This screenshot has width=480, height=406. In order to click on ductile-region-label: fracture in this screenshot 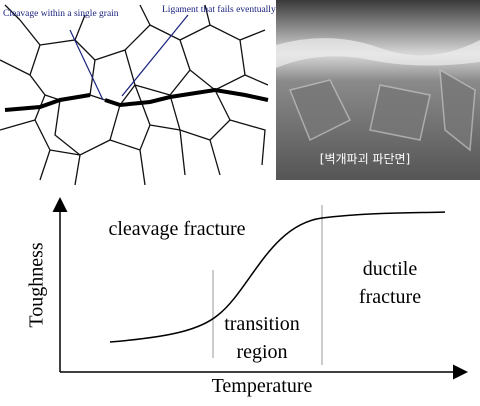, I will do `click(390, 297)`.